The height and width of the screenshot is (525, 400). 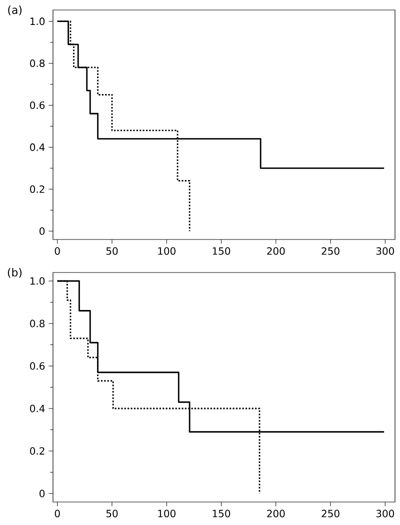 What do you see at coordinates (15, 273) in the screenshot?
I see `chart-title: (b)` at bounding box center [15, 273].